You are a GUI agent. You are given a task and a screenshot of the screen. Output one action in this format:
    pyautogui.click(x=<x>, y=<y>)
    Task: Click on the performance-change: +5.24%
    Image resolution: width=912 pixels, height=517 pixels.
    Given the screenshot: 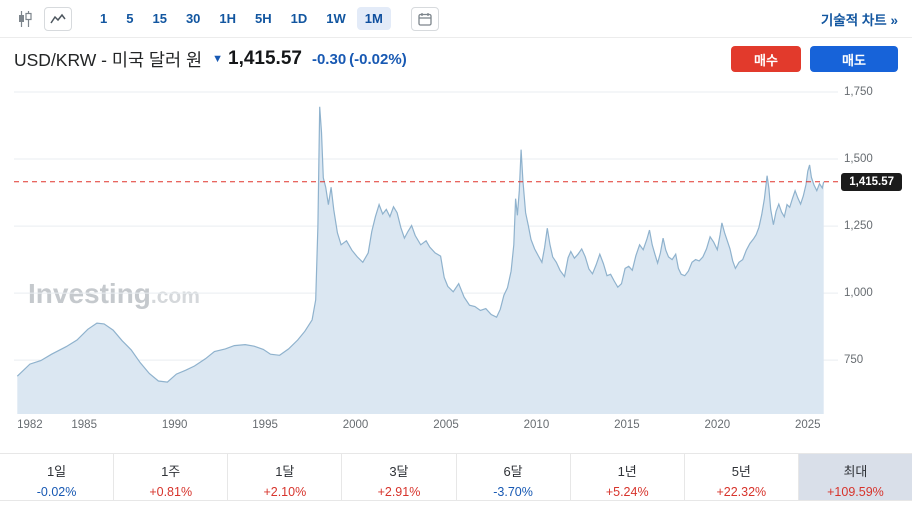 What is the action you would take?
    pyautogui.click(x=627, y=492)
    